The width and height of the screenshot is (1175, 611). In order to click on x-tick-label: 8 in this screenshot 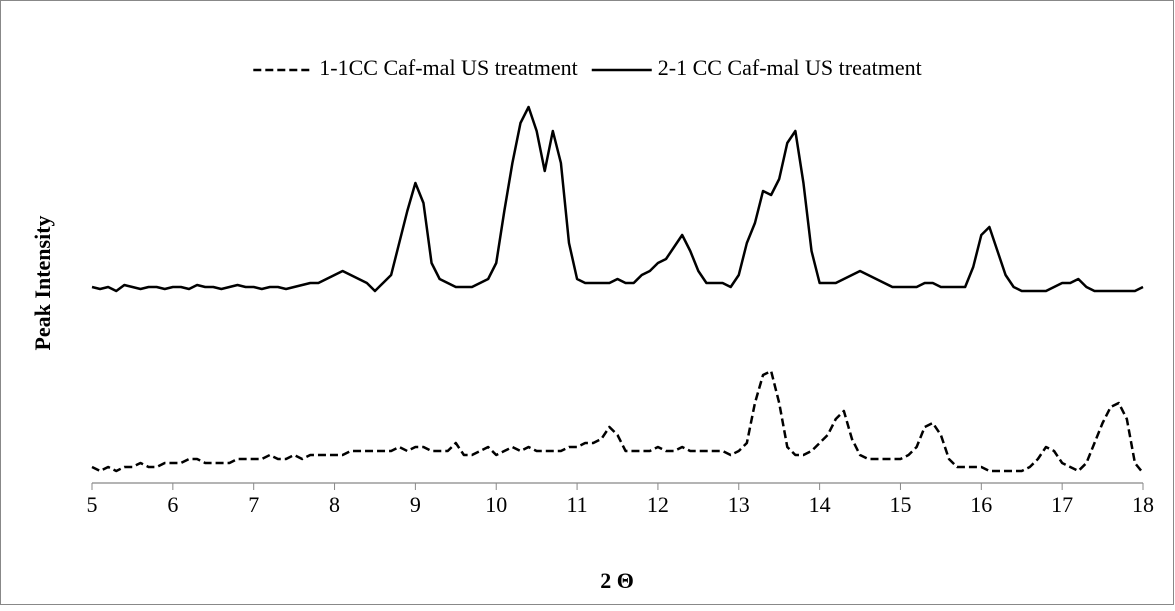, I will do `click(334, 504)`.